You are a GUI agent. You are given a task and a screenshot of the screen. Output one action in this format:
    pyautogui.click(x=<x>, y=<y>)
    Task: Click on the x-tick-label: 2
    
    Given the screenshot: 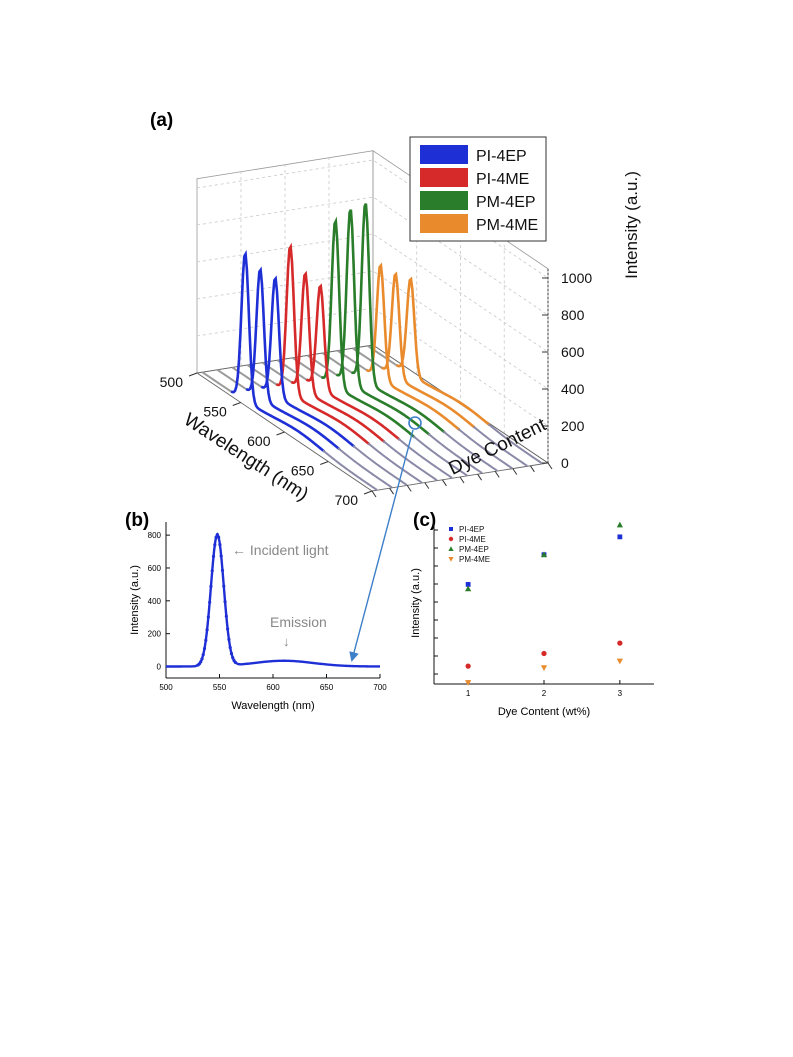 What is the action you would take?
    pyautogui.click(x=544, y=693)
    